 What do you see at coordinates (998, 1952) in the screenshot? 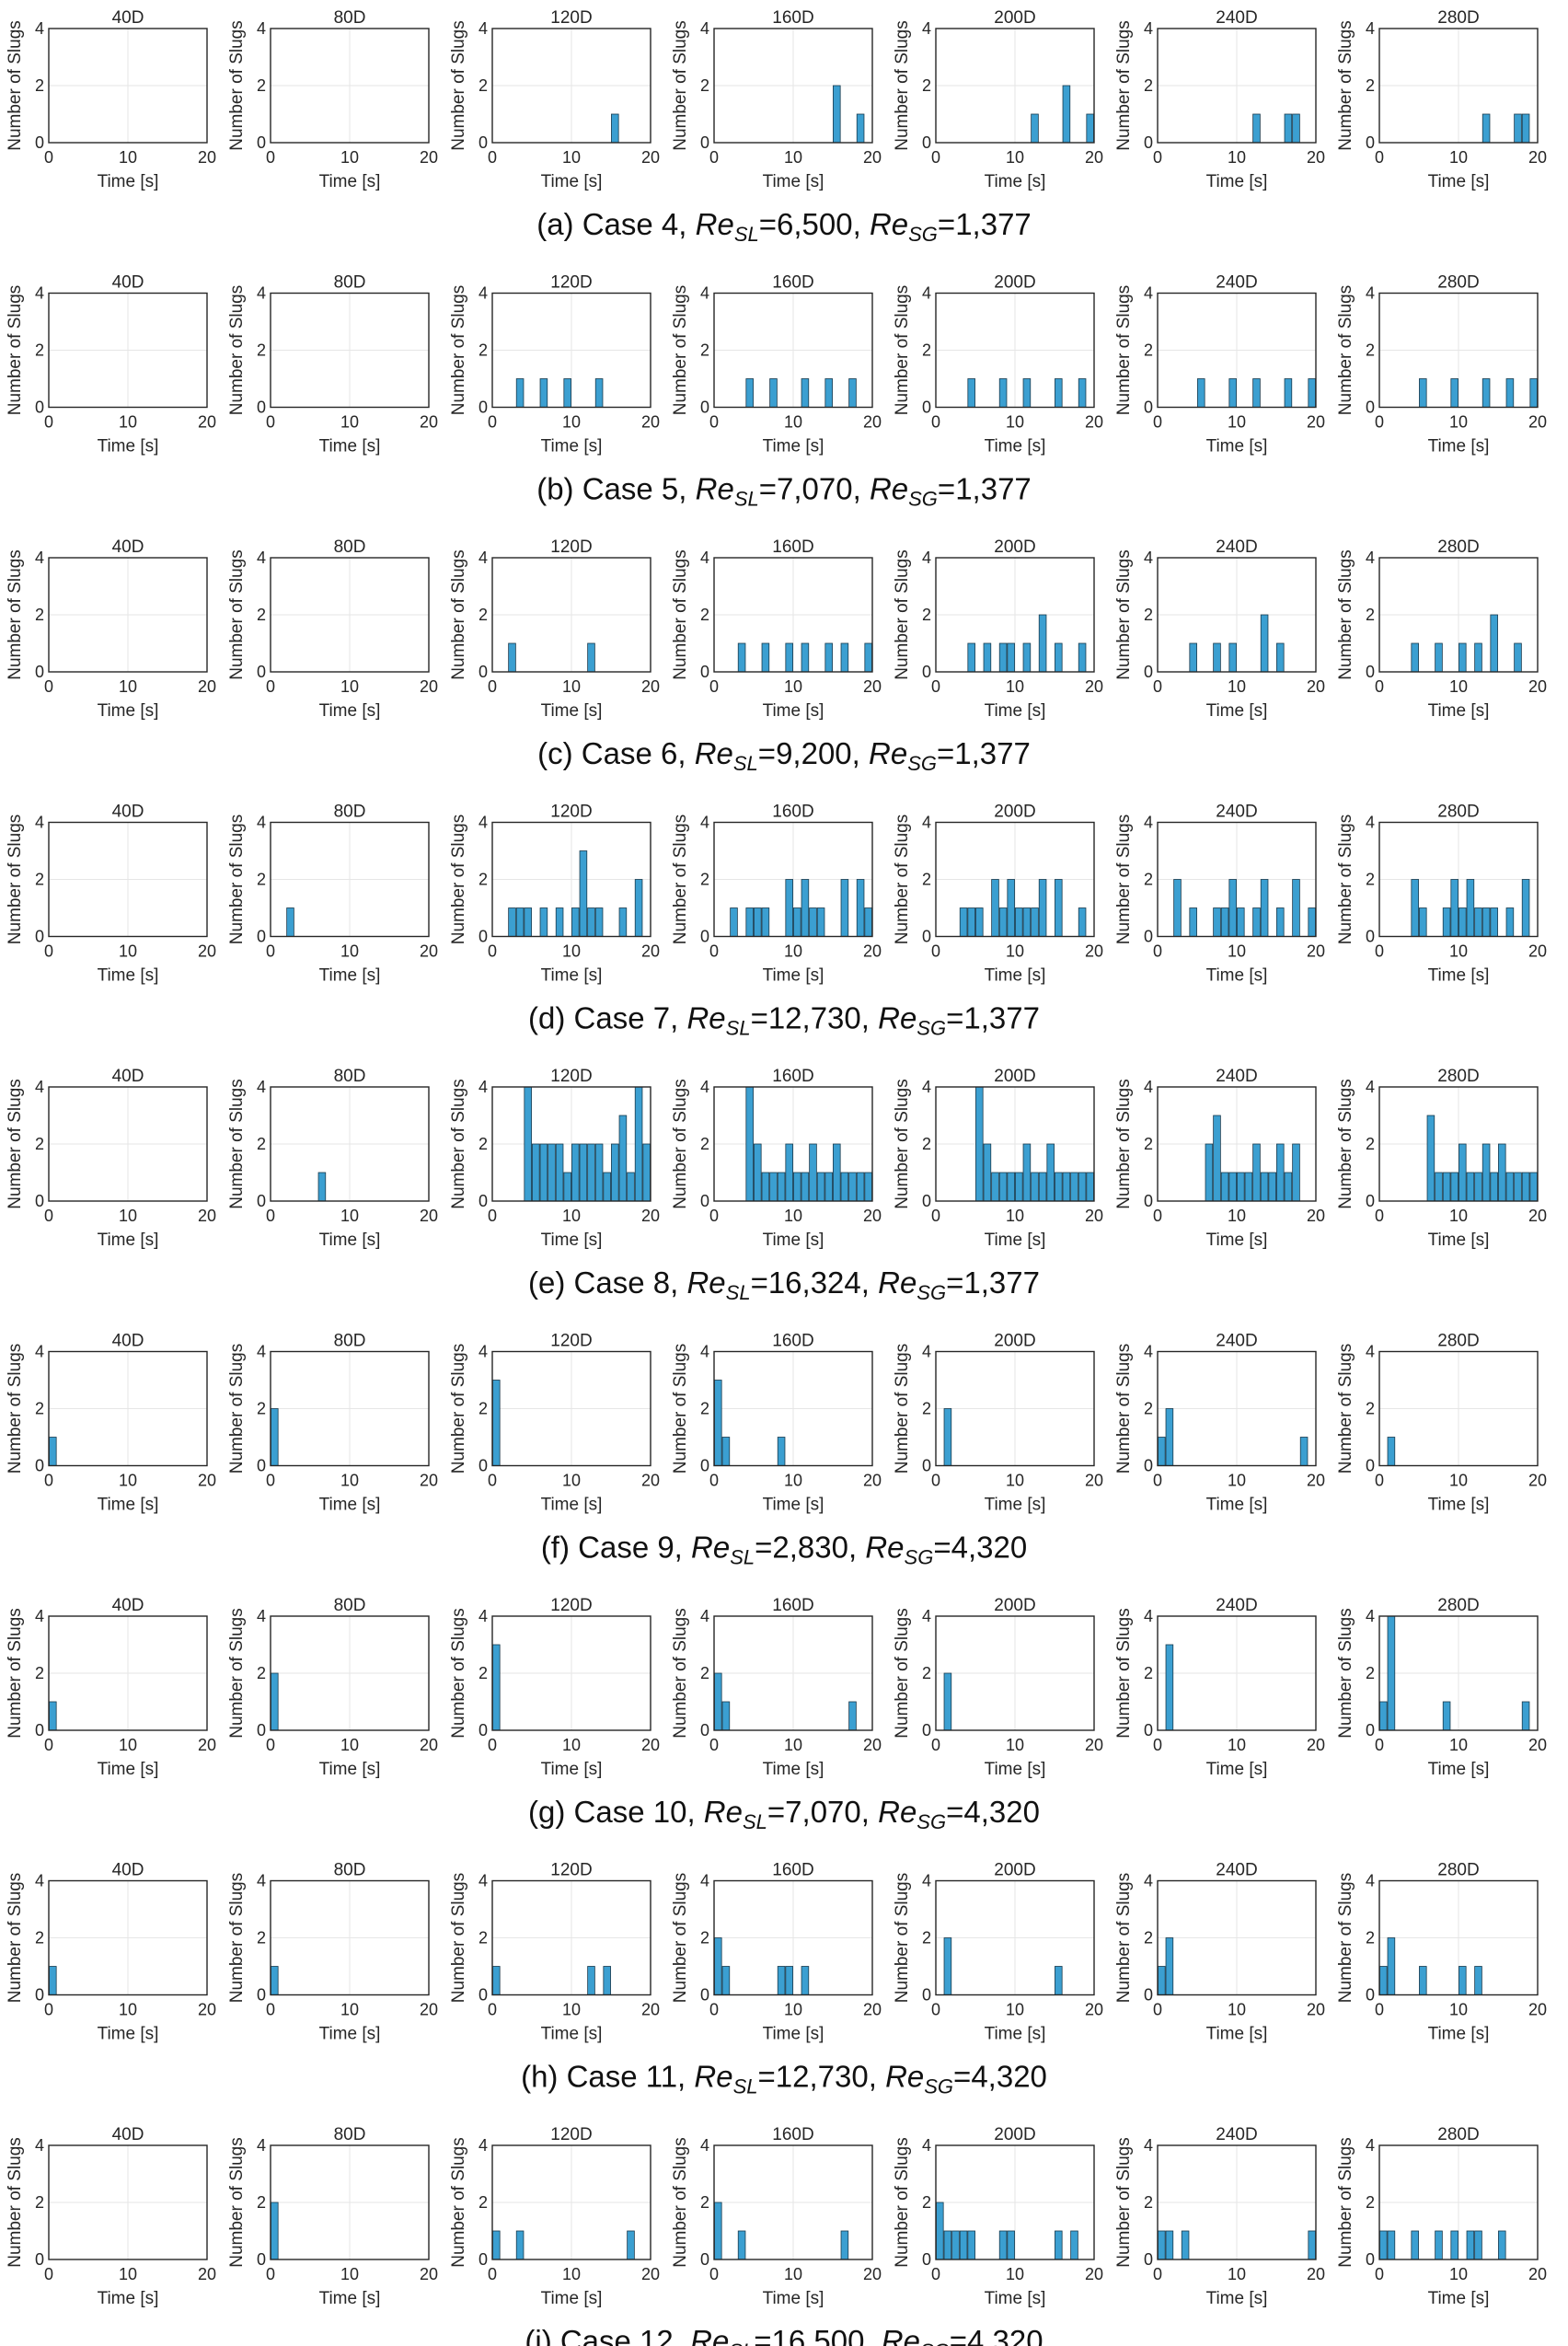
I see `panel: 200D 0 10 20 0 2 4 Time [s] Number of Slugs` at bounding box center [998, 1952].